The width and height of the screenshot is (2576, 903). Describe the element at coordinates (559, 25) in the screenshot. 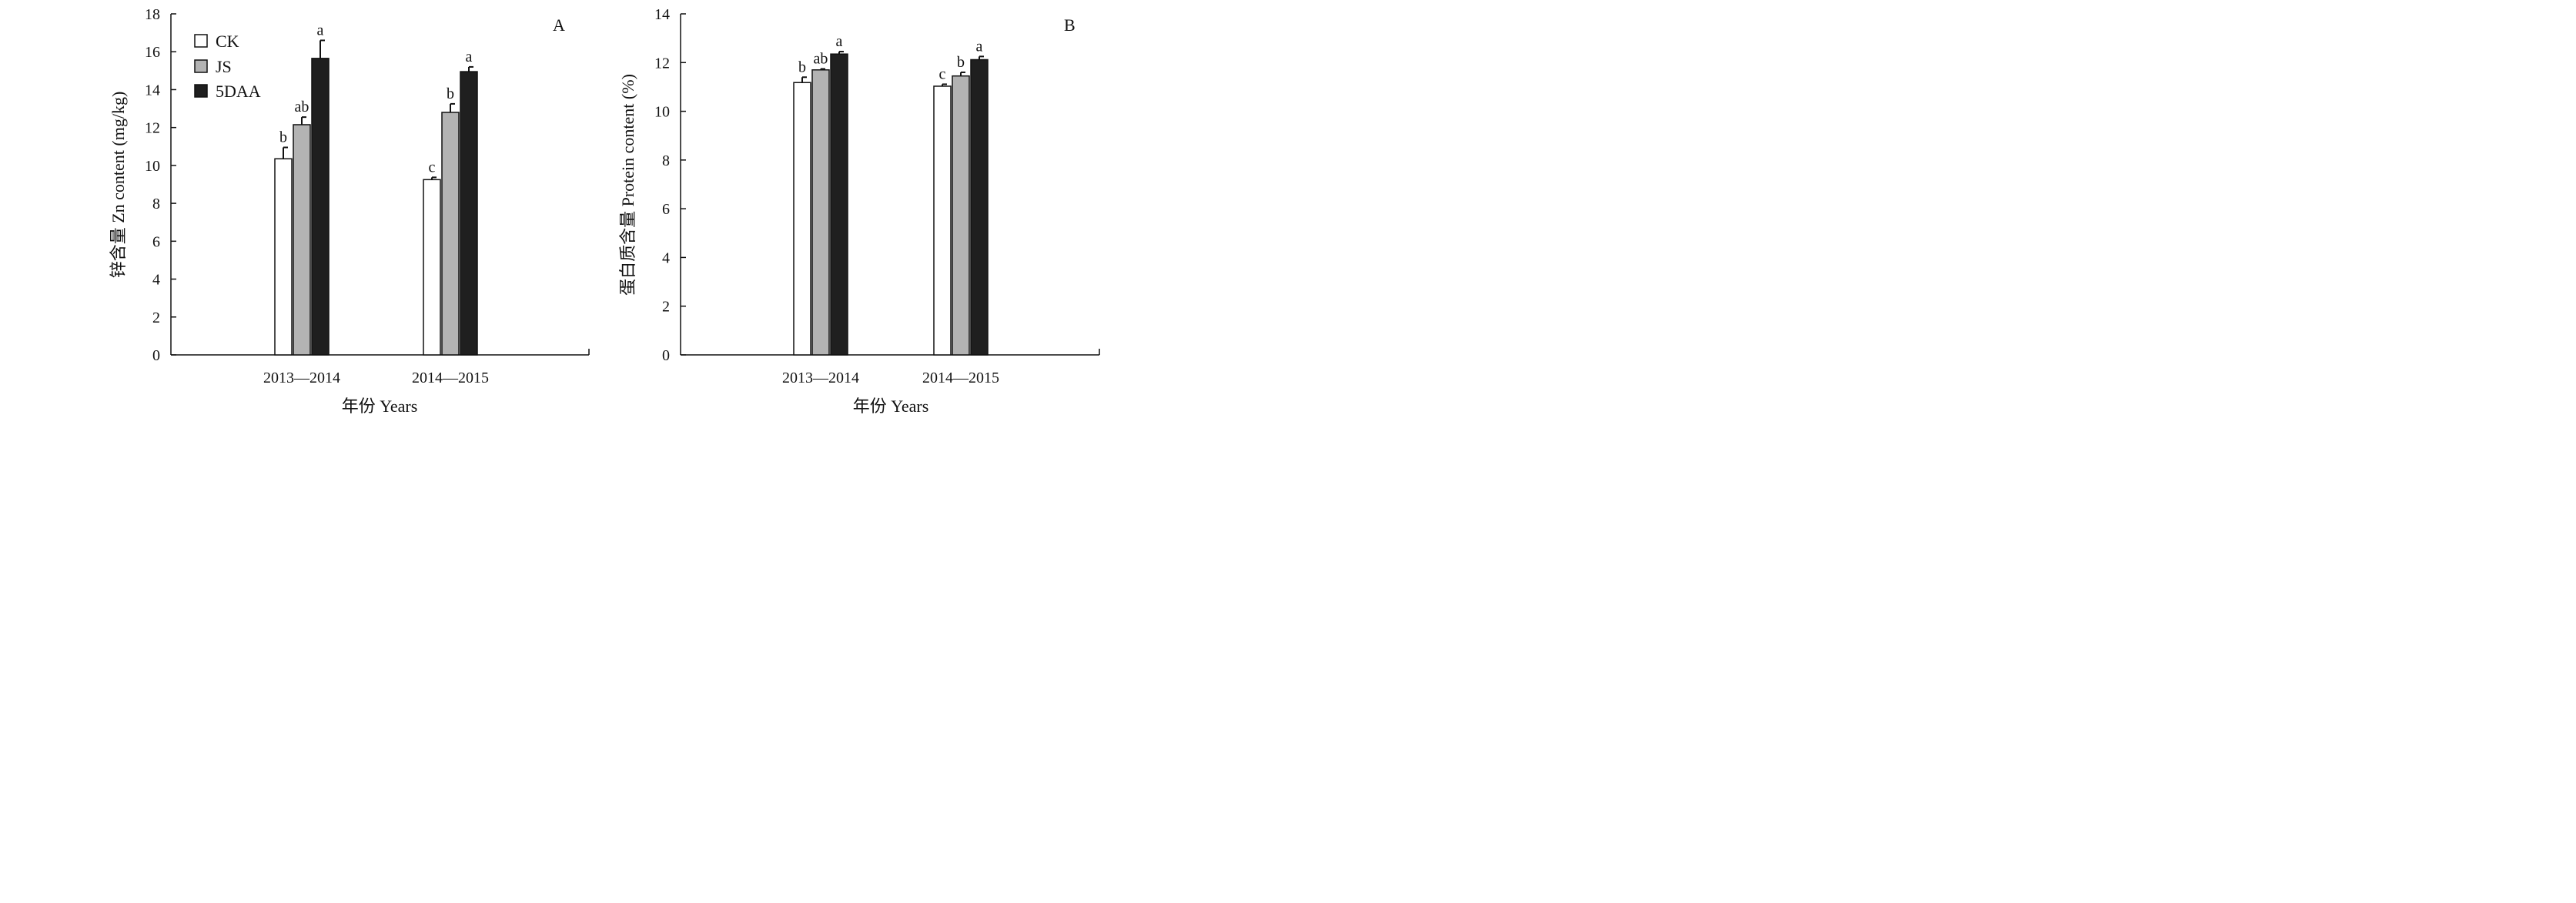

I see `panel-a-label: A` at that location.